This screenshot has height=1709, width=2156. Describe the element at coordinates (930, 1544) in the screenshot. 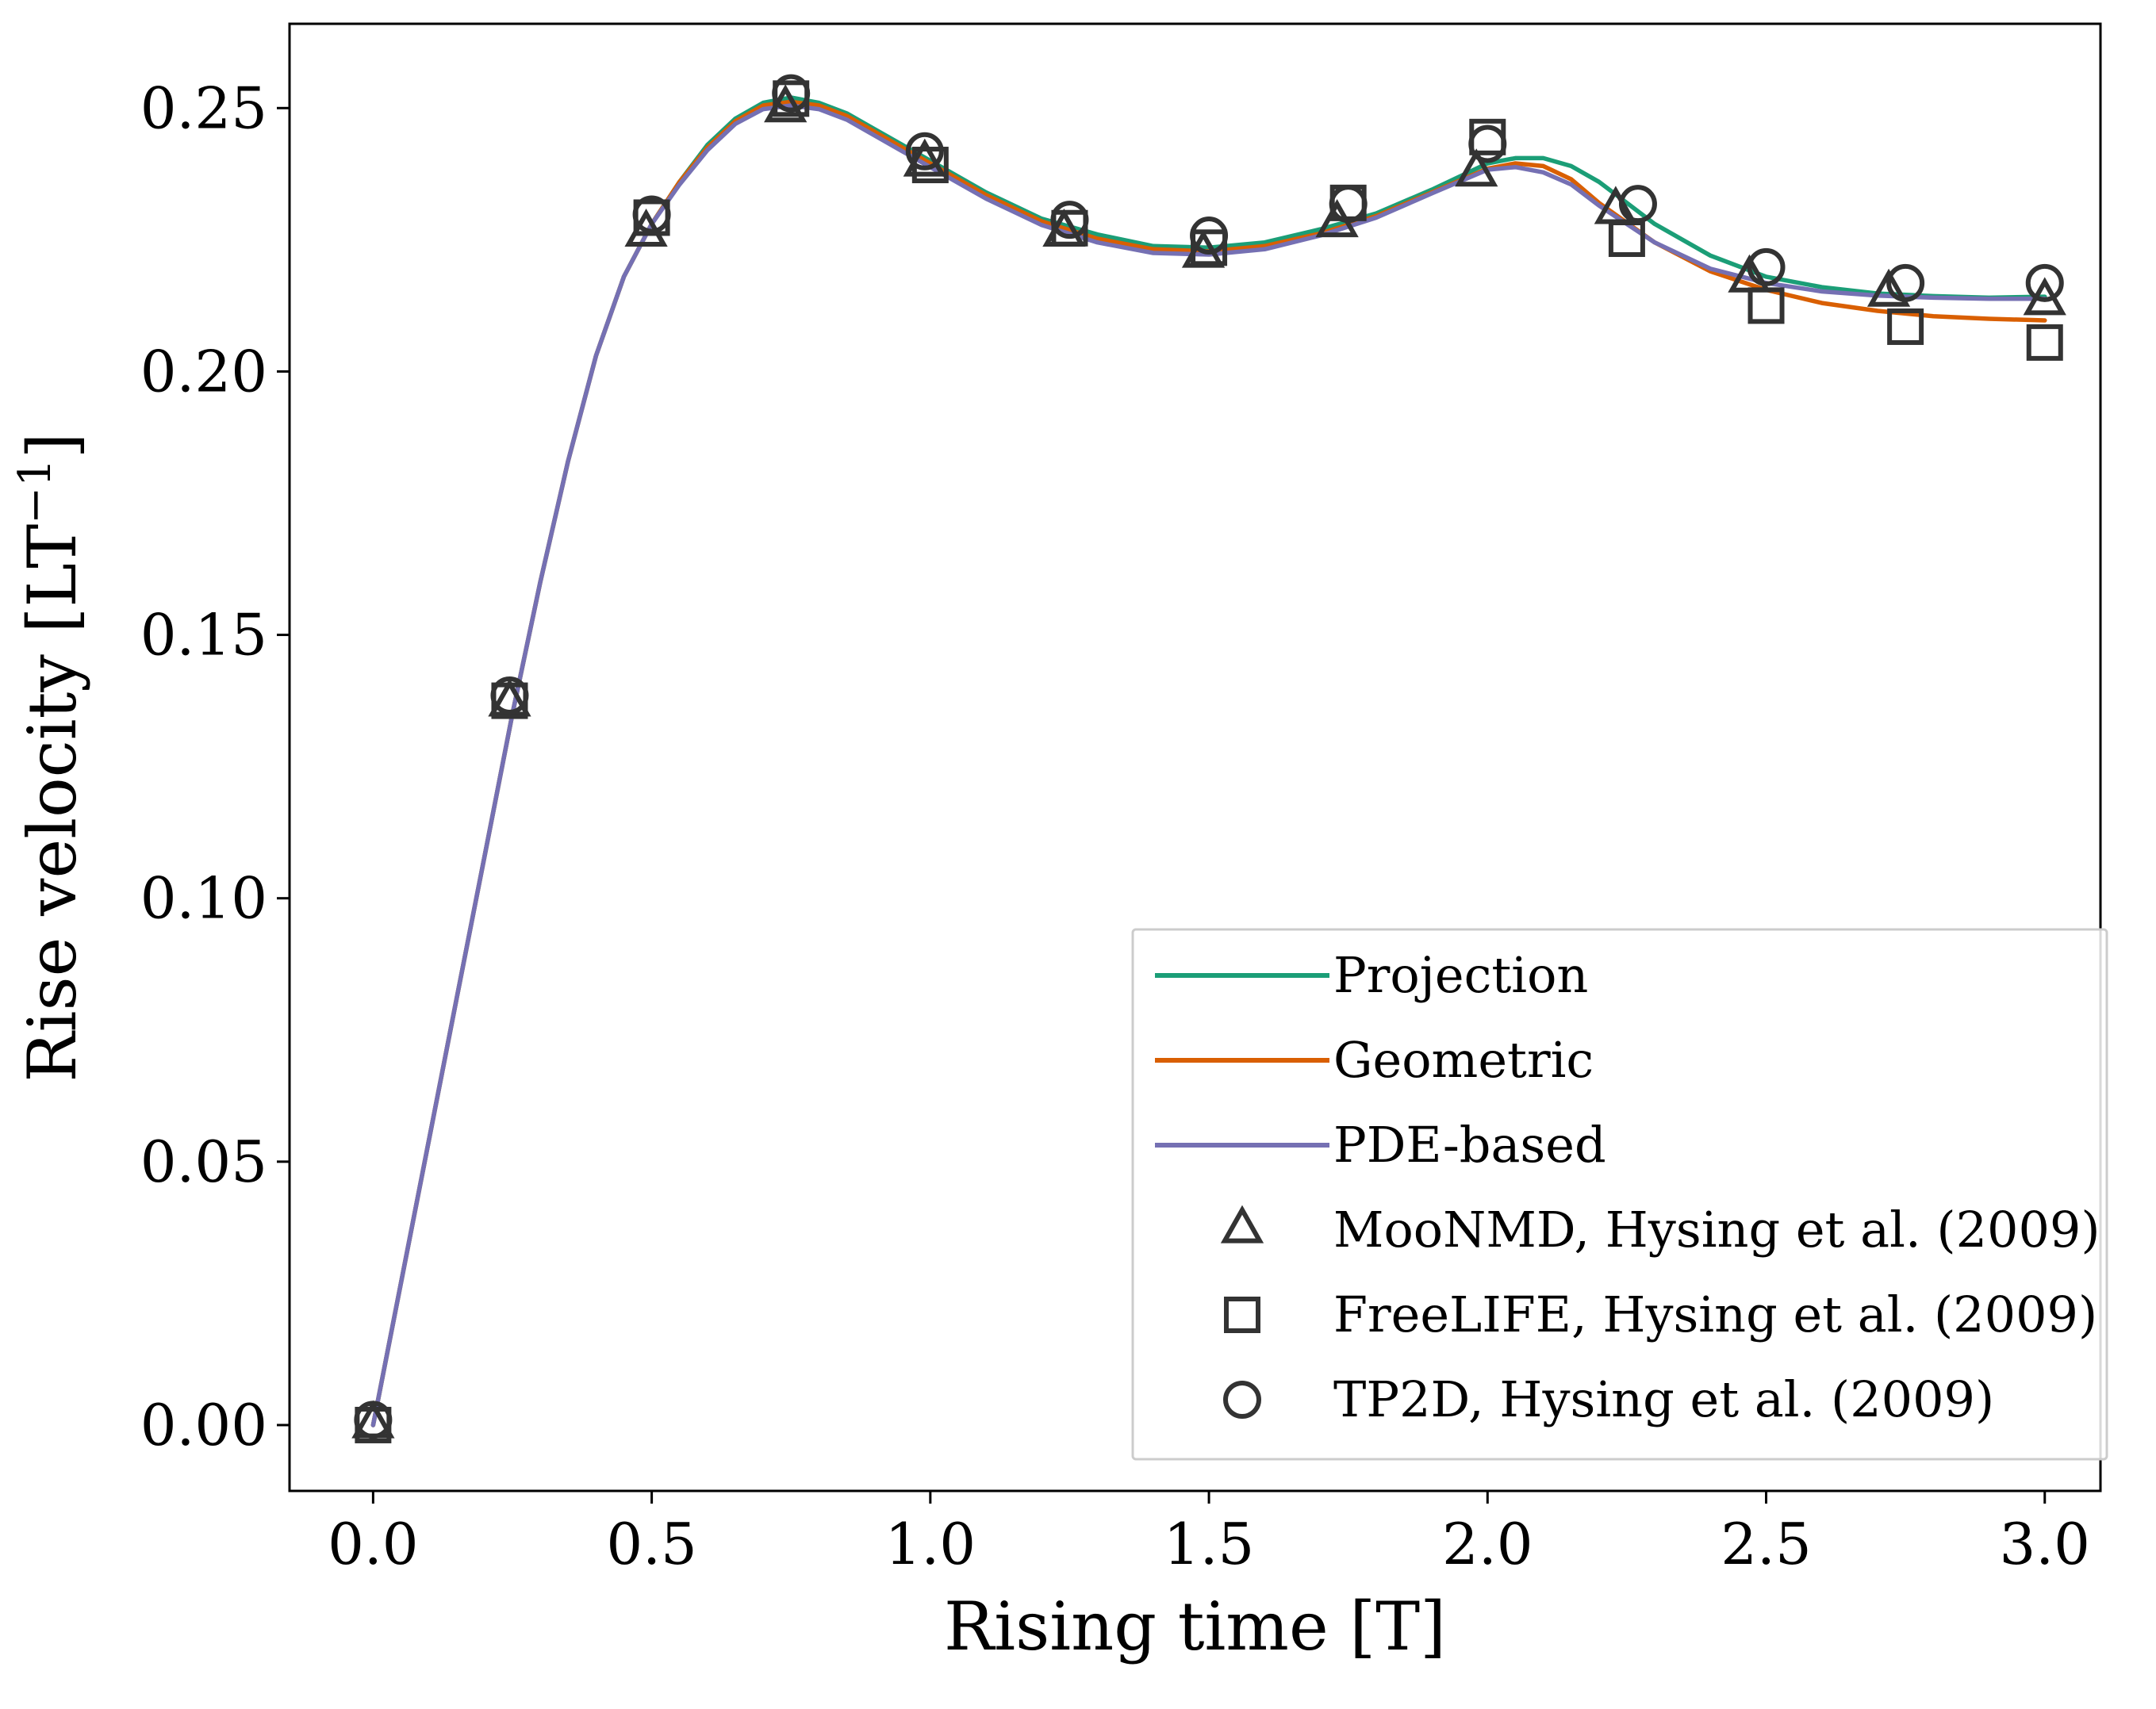

I see `x-tick-label: 1.0` at that location.